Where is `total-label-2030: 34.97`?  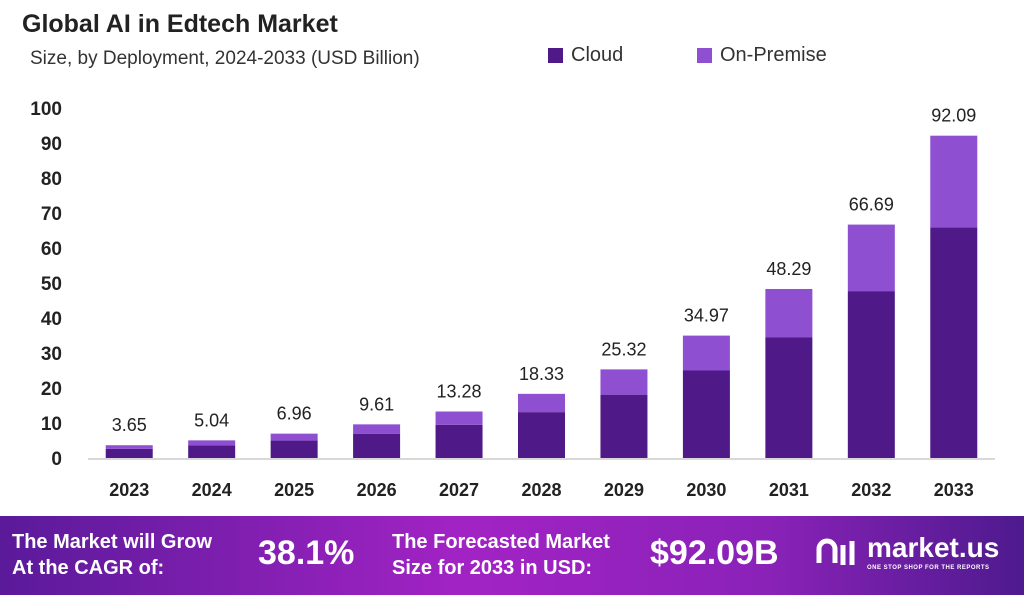 total-label-2030: 34.97 is located at coordinates (706, 316).